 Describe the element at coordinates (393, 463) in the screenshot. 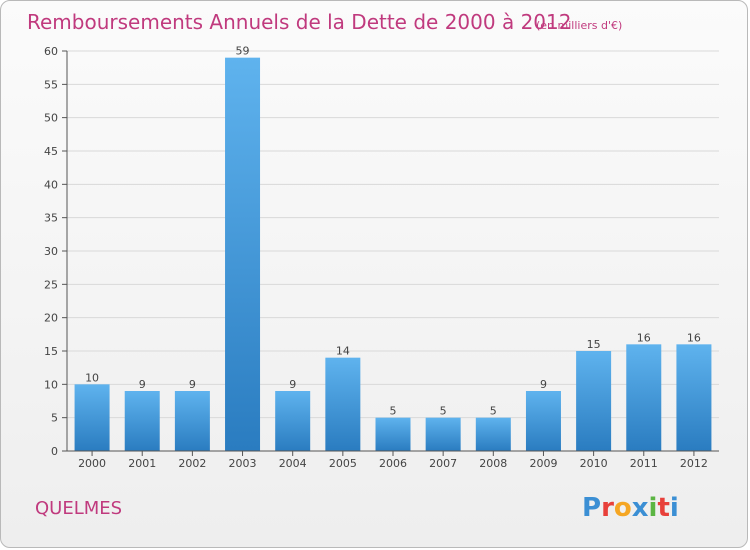

I see `x-tick-label: 2006` at that location.